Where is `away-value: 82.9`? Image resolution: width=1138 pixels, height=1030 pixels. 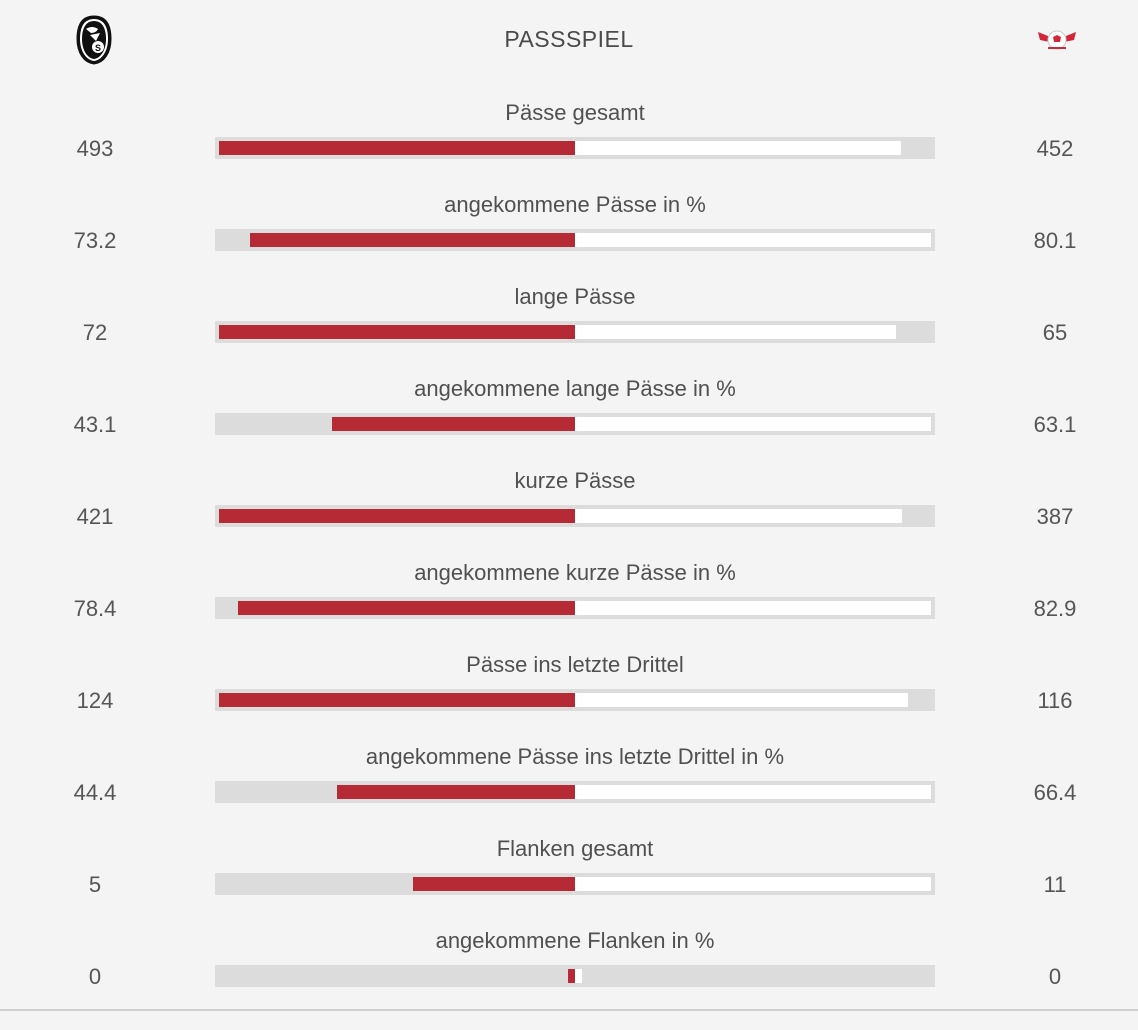 away-value: 82.9 is located at coordinates (1055, 608).